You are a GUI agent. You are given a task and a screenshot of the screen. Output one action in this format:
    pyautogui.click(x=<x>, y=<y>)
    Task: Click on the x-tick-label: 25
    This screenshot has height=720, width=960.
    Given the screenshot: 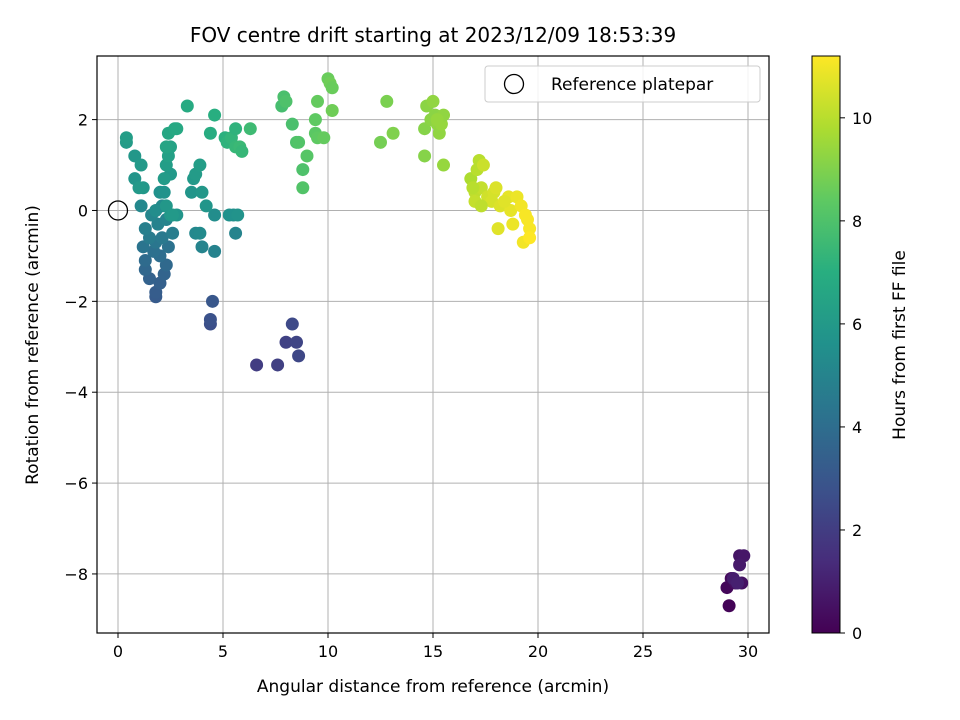 What is the action you would take?
    pyautogui.click(x=643, y=651)
    